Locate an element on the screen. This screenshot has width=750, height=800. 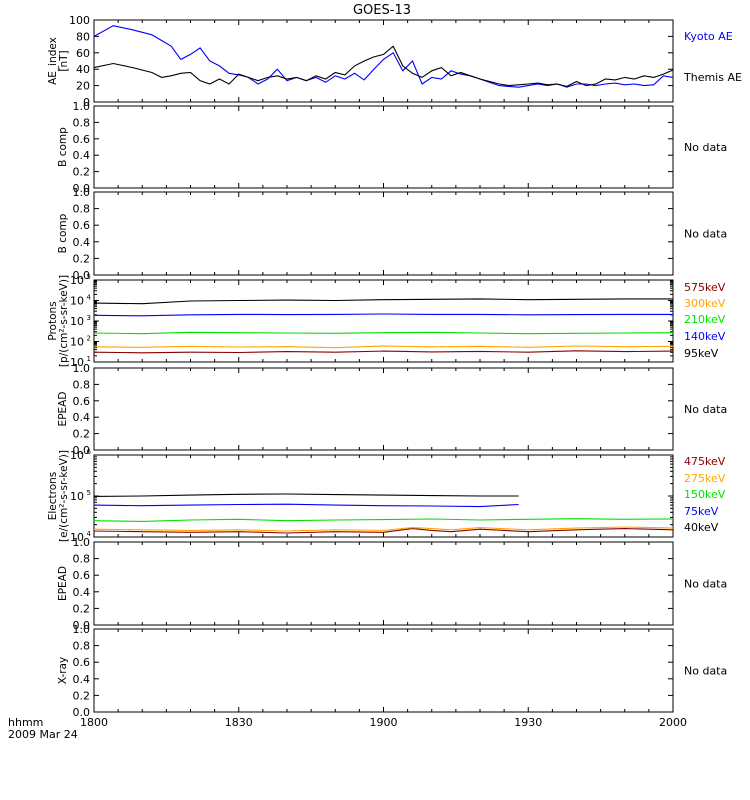
x-tick-label: 1900 is located at coordinates (384, 722).